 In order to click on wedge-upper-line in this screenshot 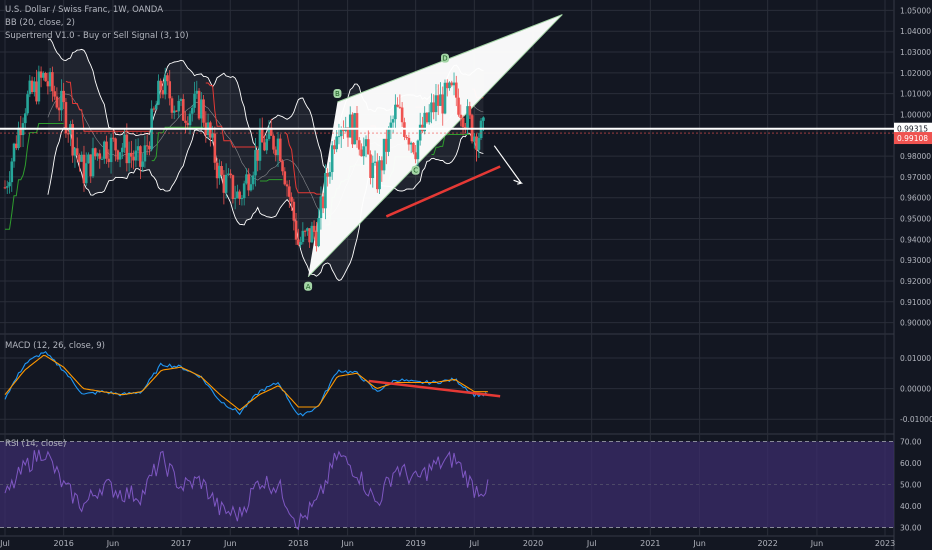, I will do `click(450, 58)`.